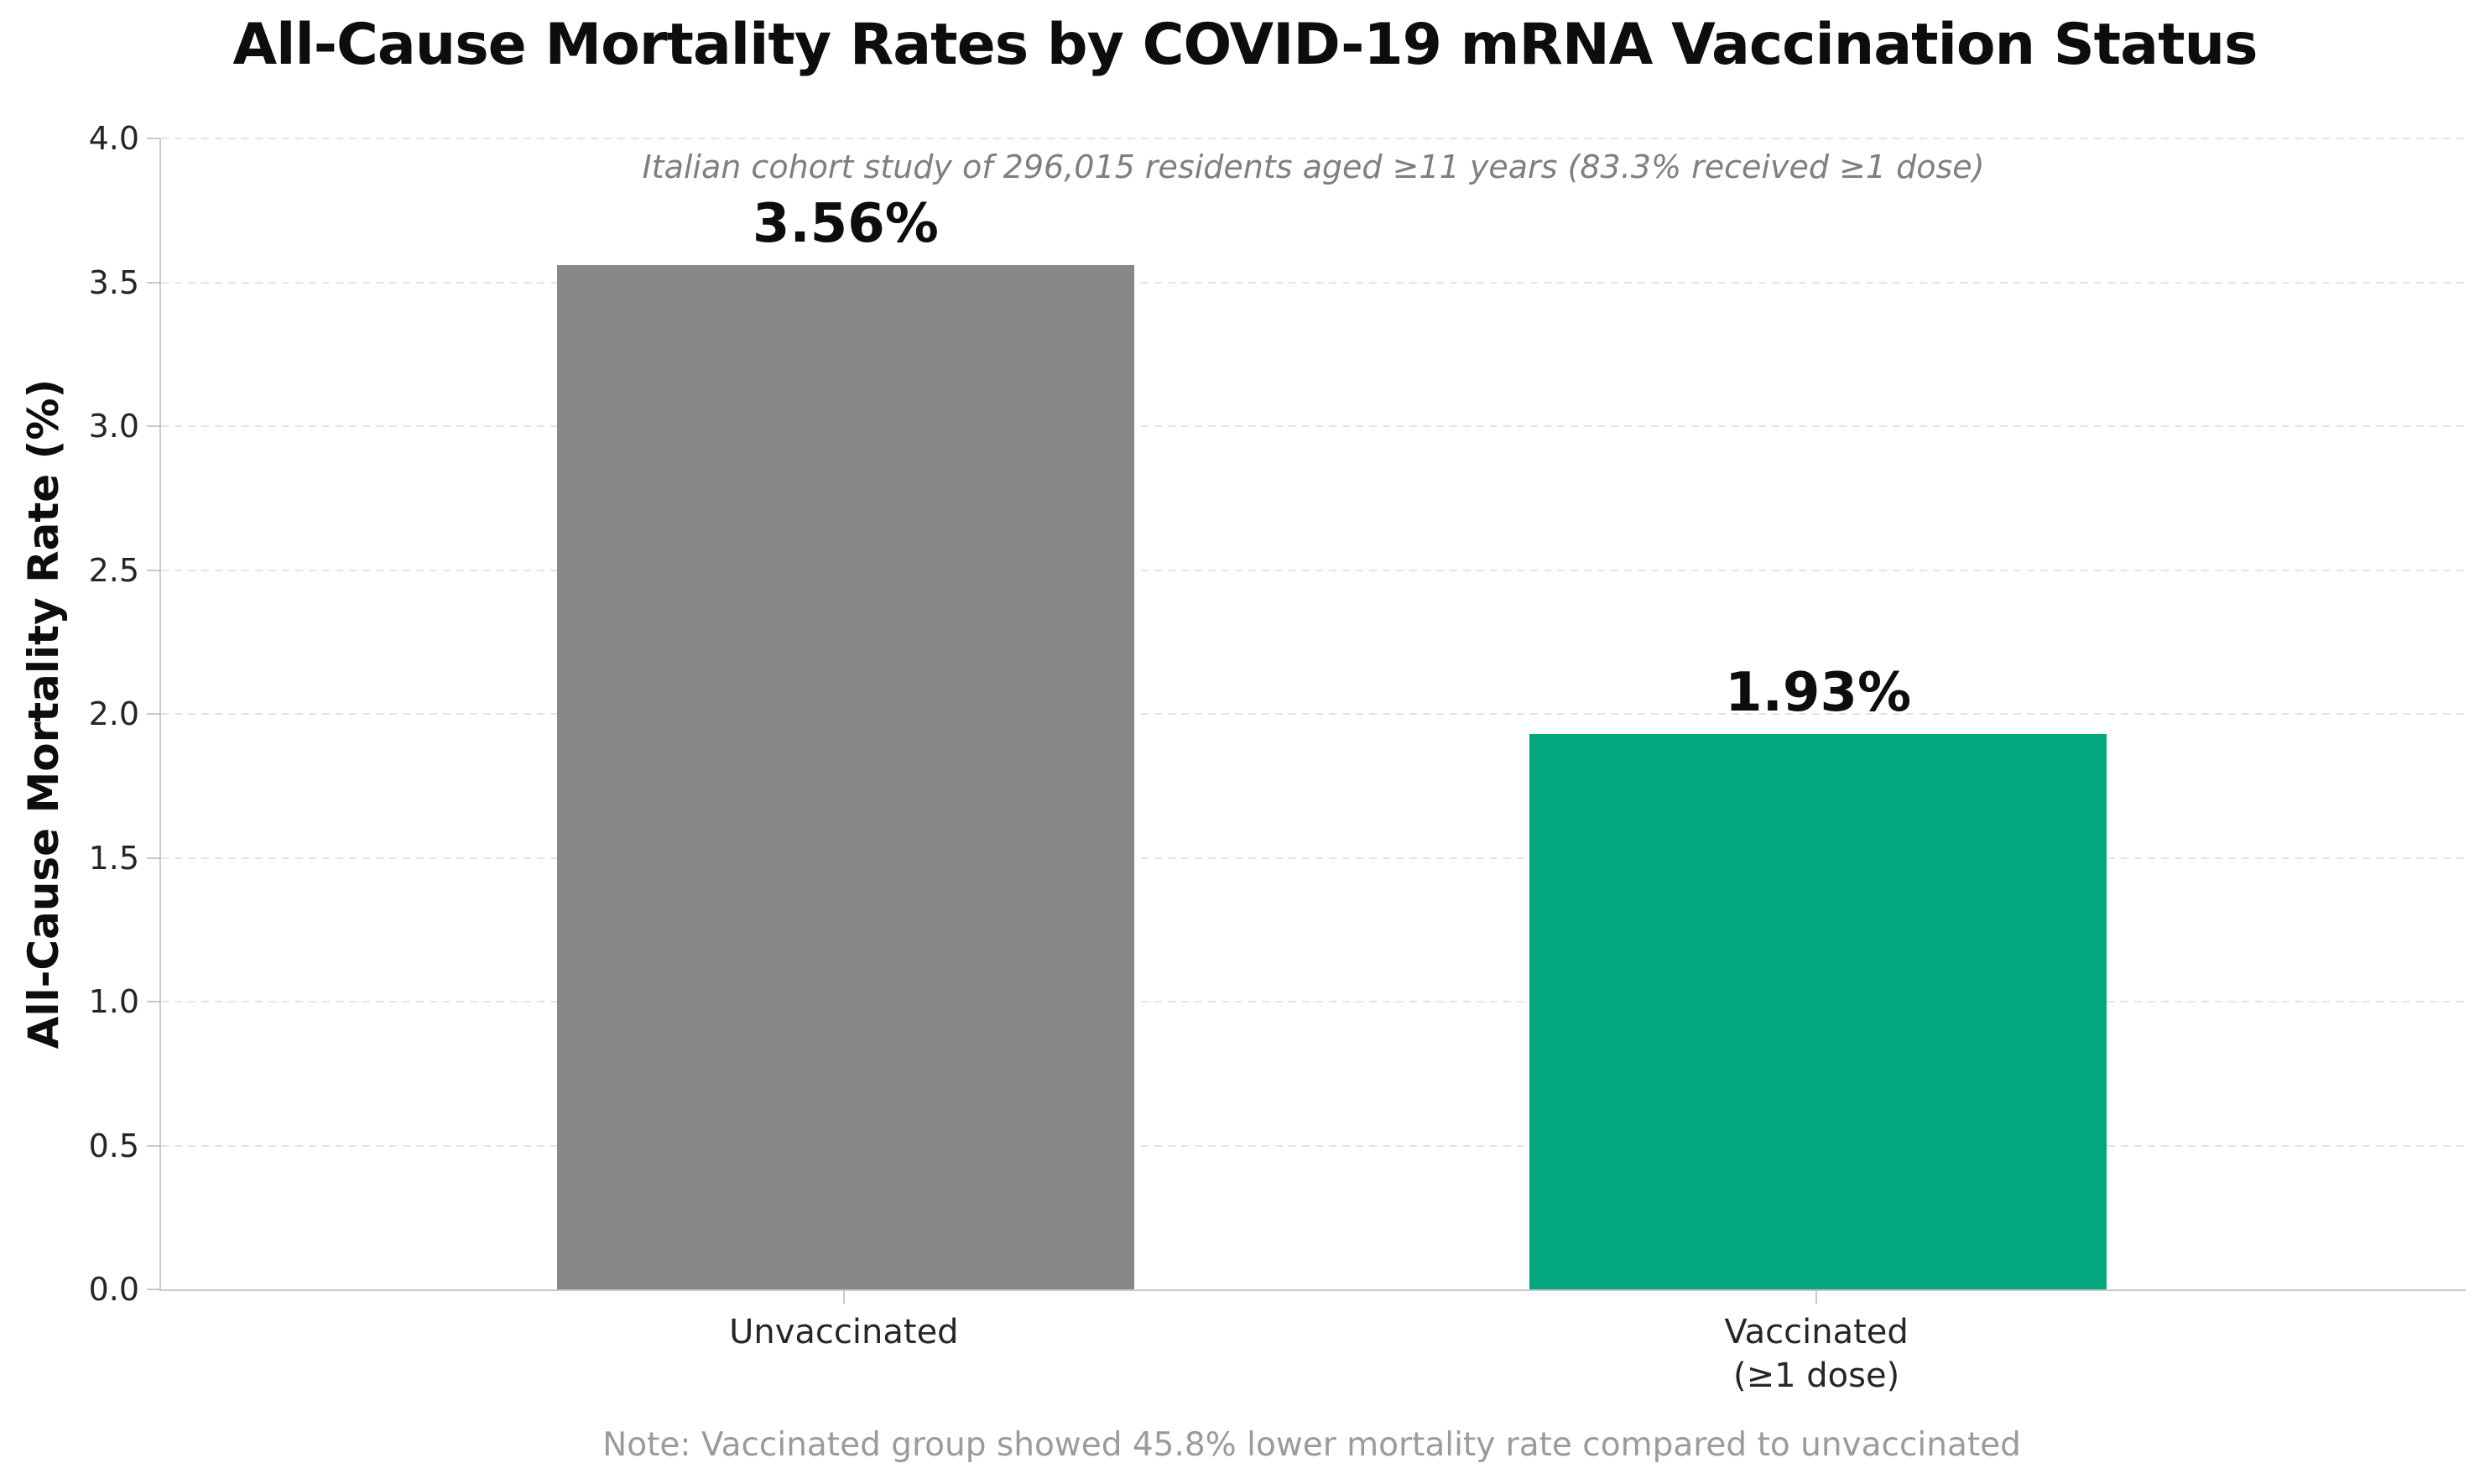 The height and width of the screenshot is (1484, 2490). Describe the element at coordinates (153, 1145) in the screenshot. I see `y-tick-mark-0.5` at that location.